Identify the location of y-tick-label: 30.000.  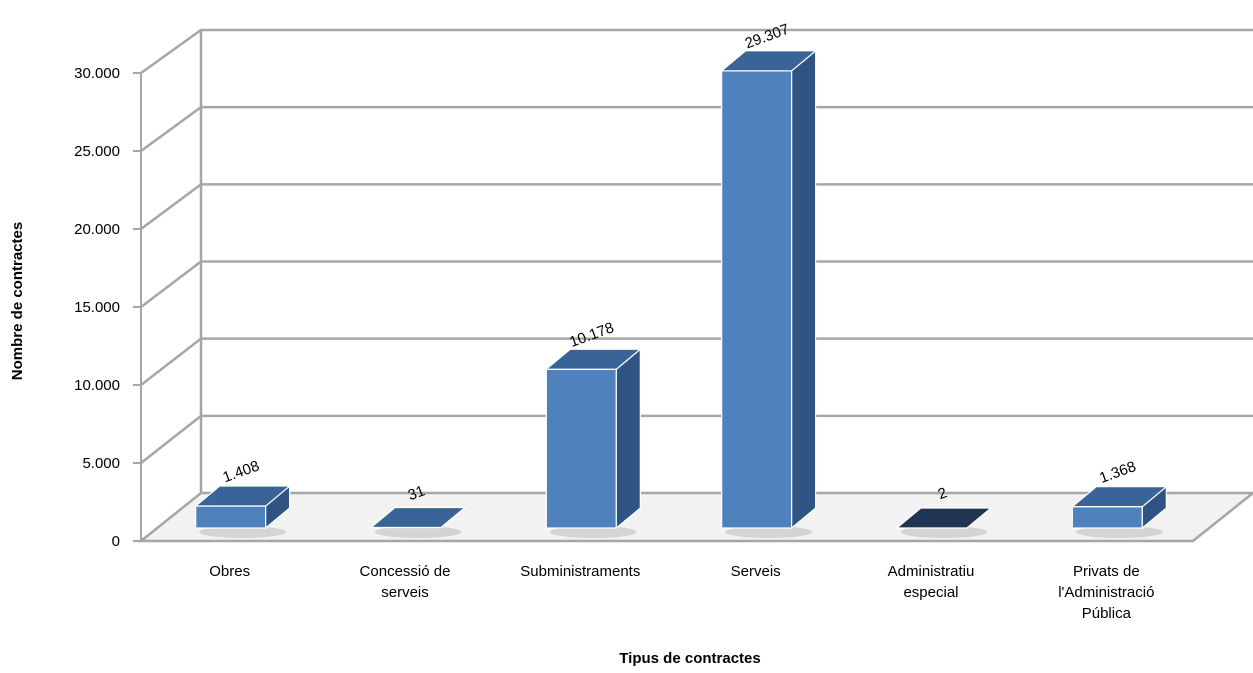
(97, 73).